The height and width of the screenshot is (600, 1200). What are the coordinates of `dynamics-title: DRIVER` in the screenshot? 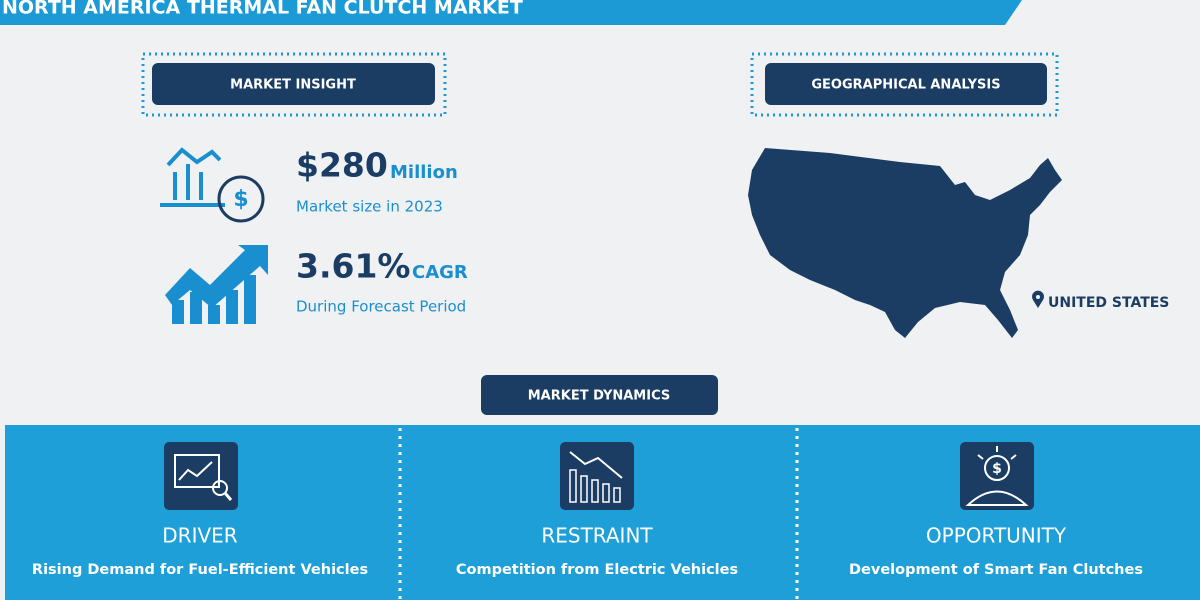 It's located at (200, 536).